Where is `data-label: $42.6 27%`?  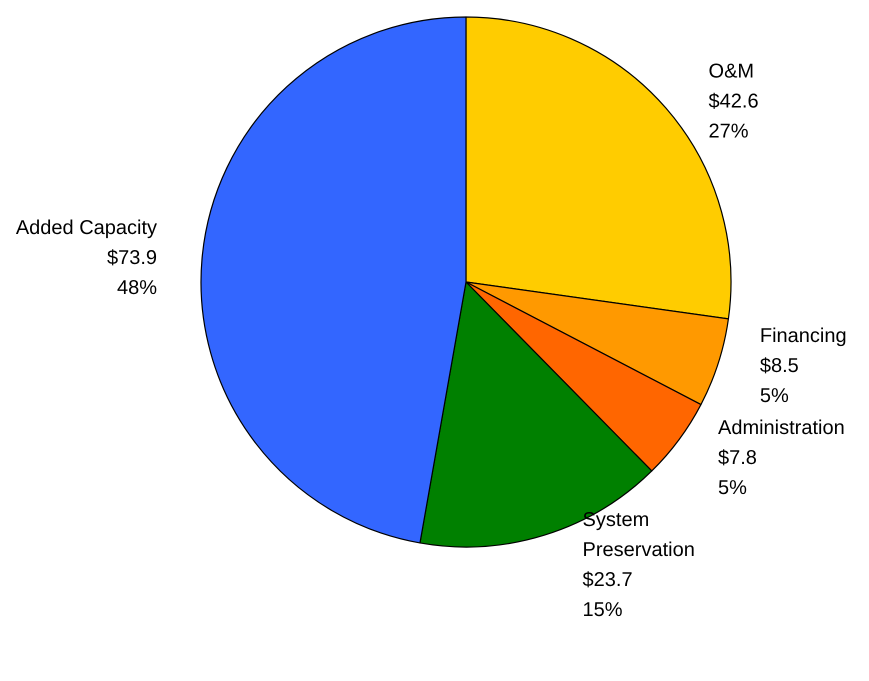
data-label: $42.6 27% is located at coordinates (733, 116).